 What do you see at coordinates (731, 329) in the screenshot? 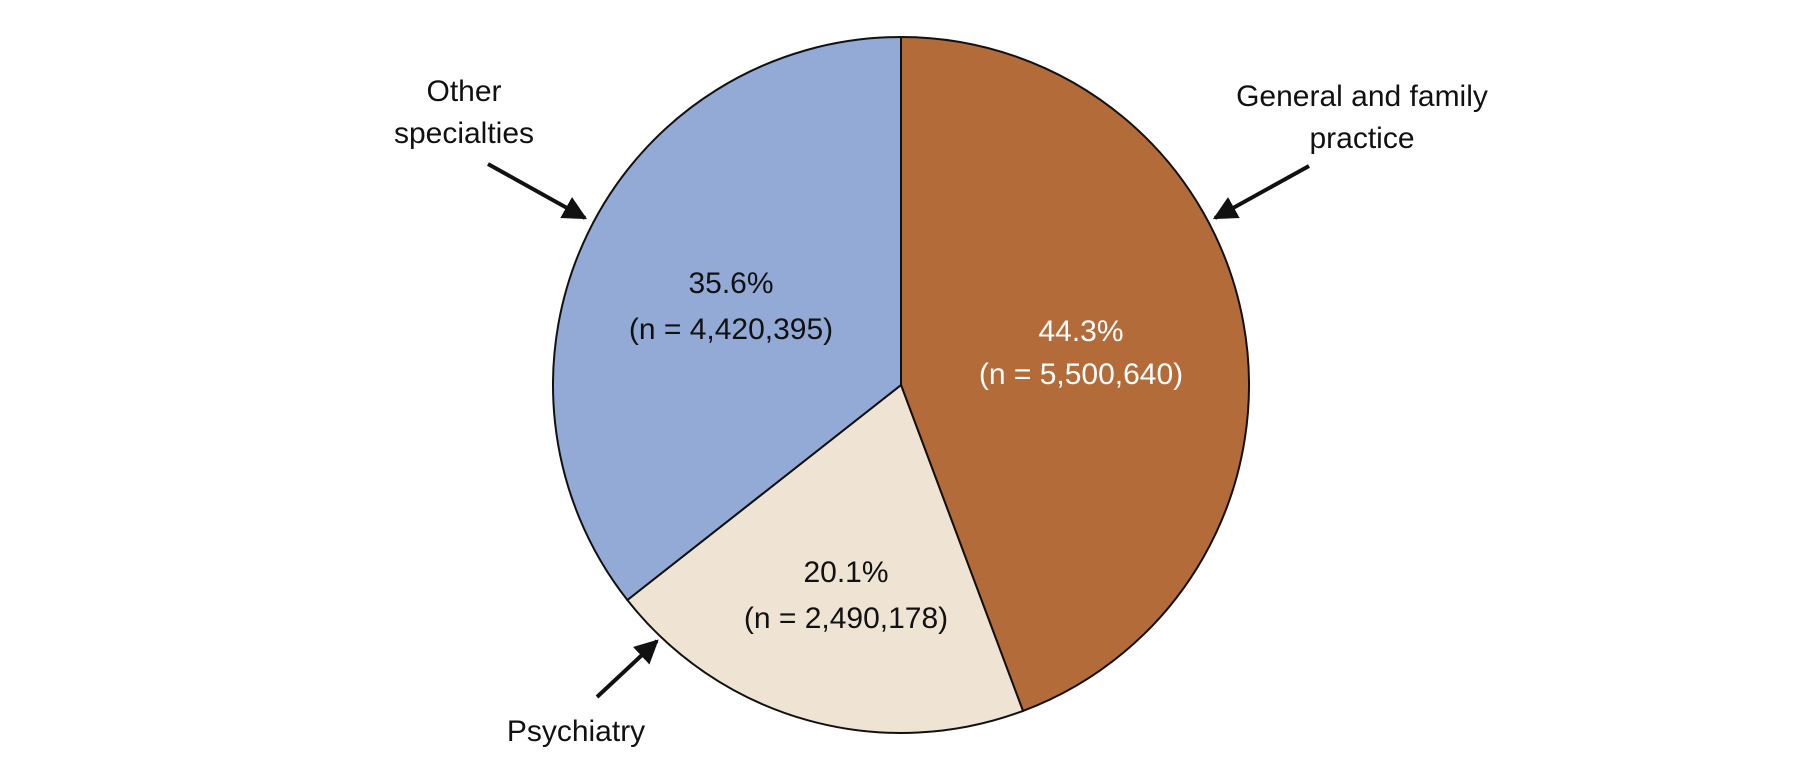
I see `count-label: (n = 4,420,395)` at bounding box center [731, 329].